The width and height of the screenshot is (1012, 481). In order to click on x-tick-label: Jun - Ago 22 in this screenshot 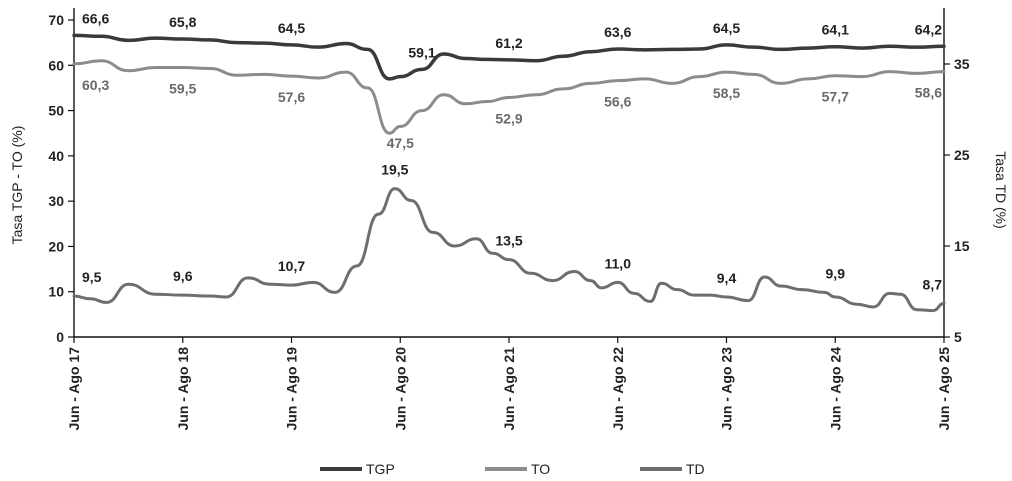, I will do `click(618, 389)`.